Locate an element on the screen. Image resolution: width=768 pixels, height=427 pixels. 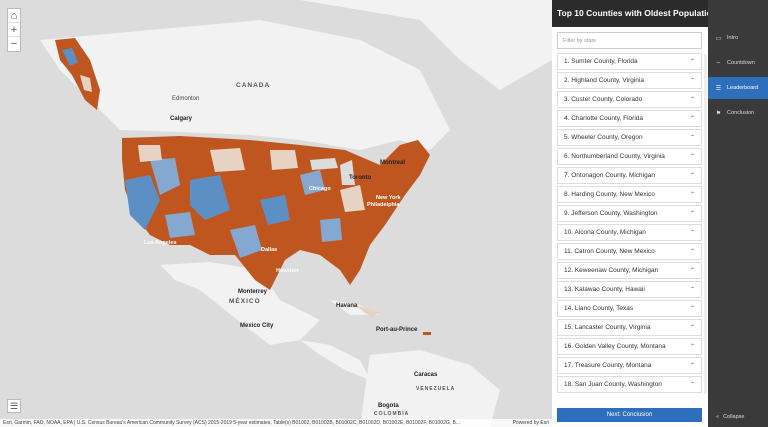
map-label-venezuela: VENEZUELA is located at coordinates (436, 389).